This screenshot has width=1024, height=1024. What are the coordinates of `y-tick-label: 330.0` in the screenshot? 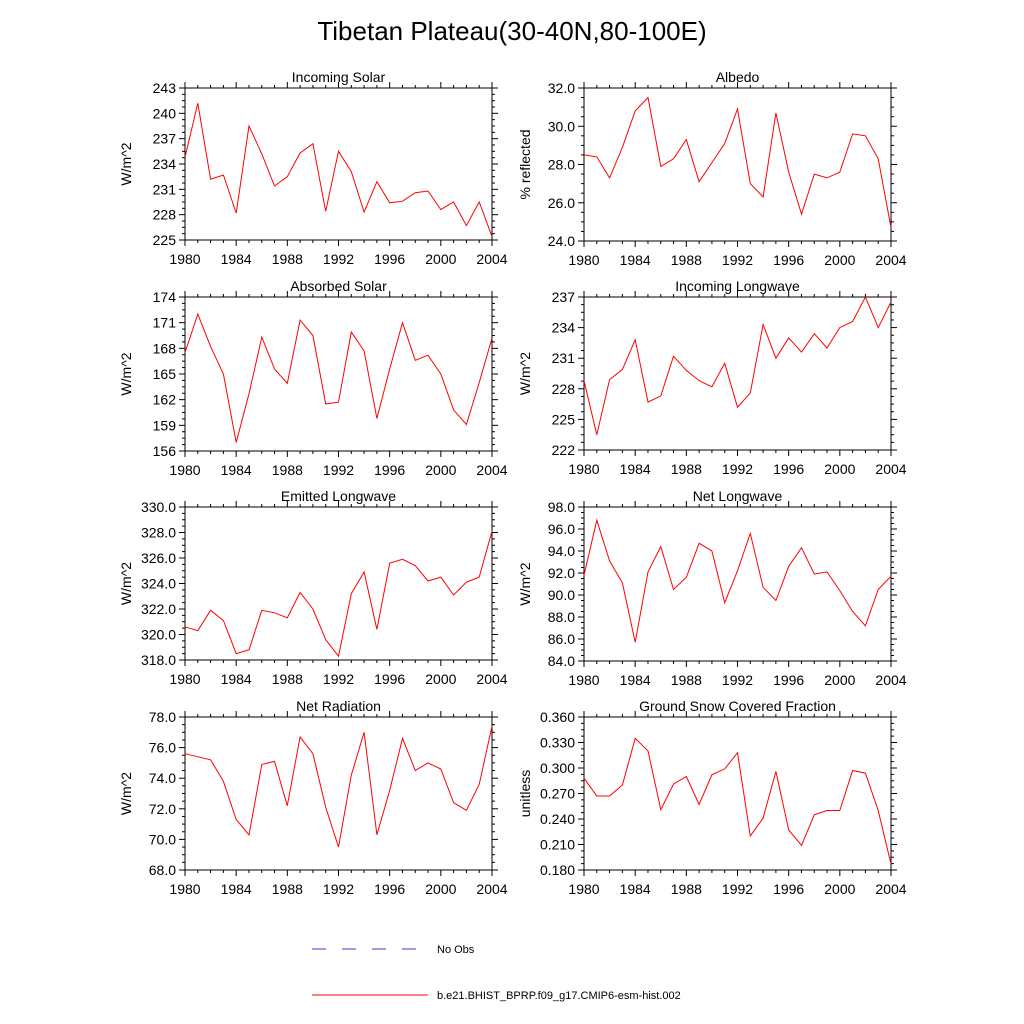 It's located at (158, 507).